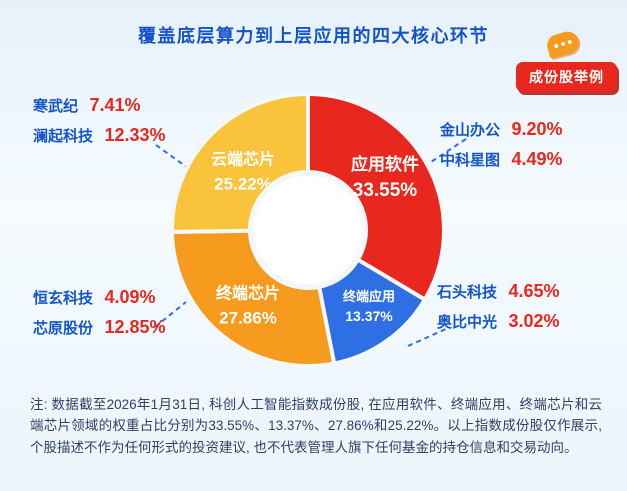  What do you see at coordinates (385, 190) in the screenshot?
I see `slice-percent: 33.55%` at bounding box center [385, 190].